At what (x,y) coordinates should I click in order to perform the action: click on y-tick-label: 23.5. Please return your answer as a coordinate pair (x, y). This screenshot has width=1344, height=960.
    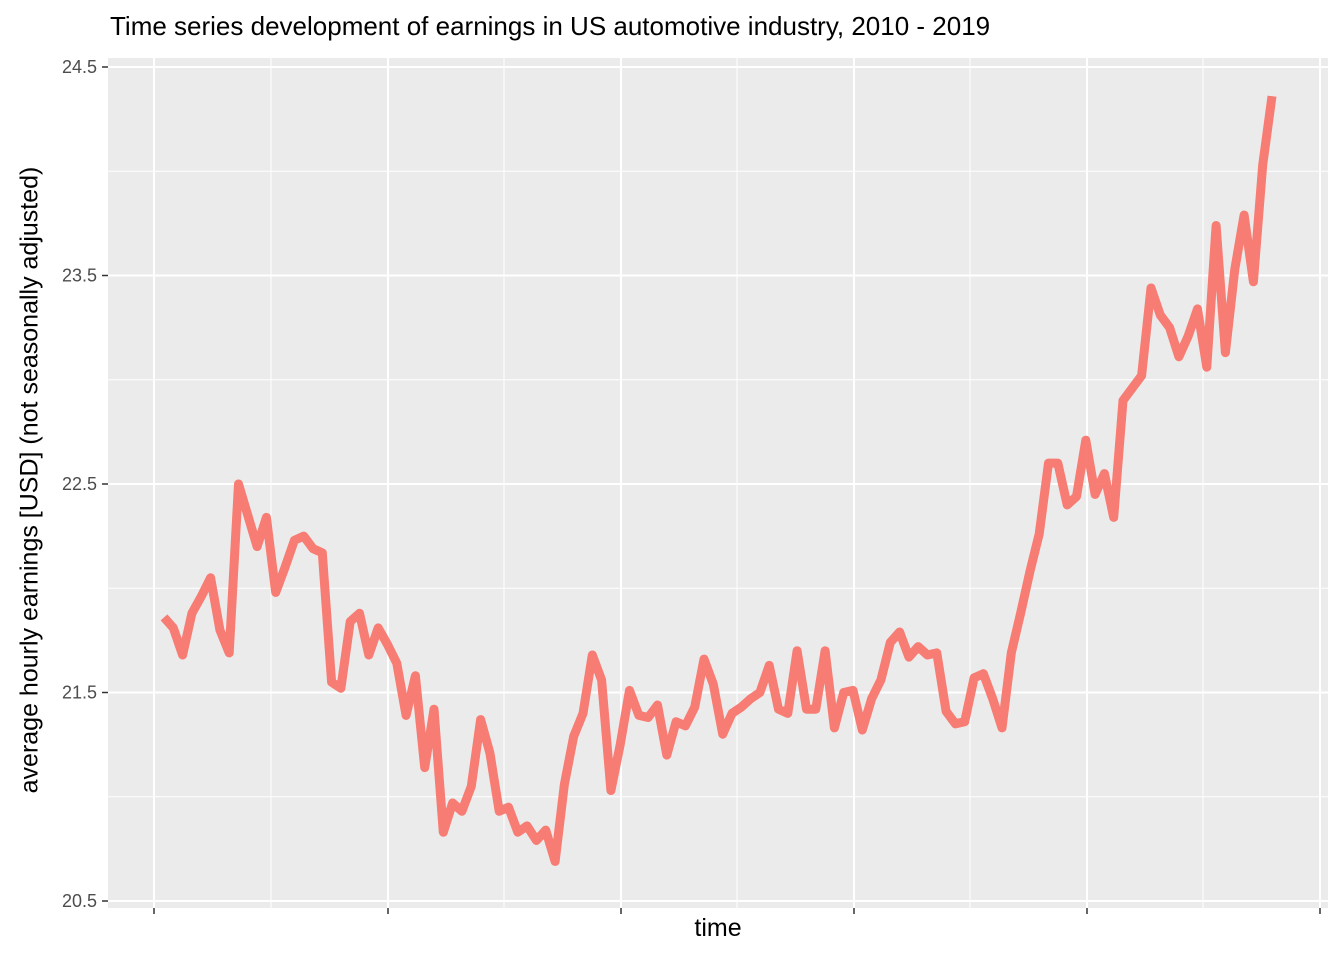
    Looking at the image, I should click on (79, 276).